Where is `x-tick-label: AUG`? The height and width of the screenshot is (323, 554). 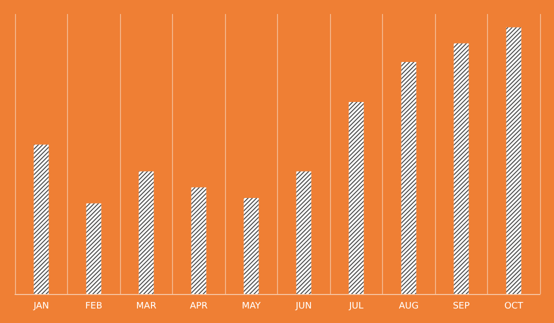
x-tick-label: AUG is located at coordinates (408, 307).